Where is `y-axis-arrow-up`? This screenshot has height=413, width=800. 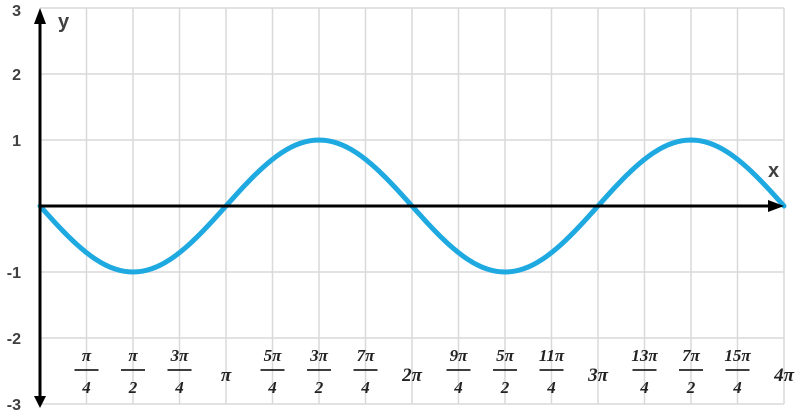
y-axis-arrow-up is located at coordinates (40, 16).